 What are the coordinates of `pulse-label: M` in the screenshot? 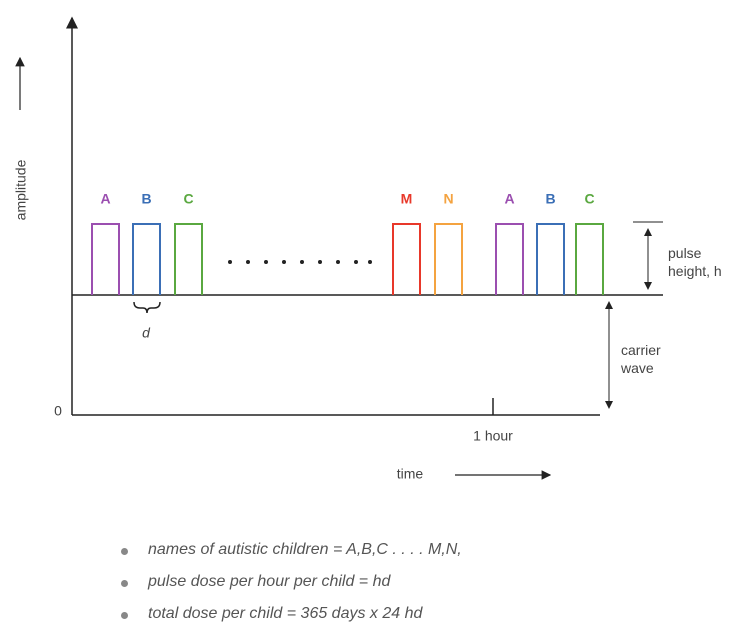 It's located at (407, 199).